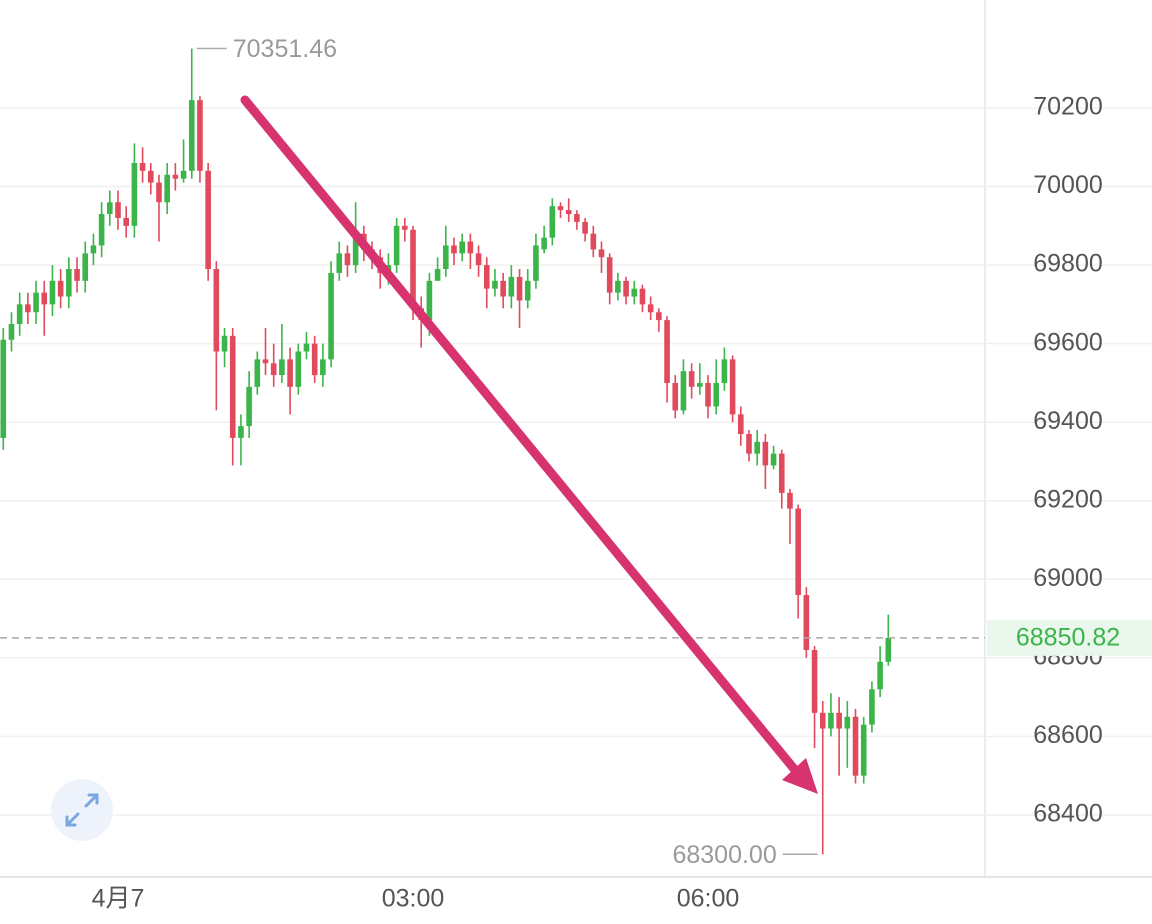 The image size is (1152, 924). What do you see at coordinates (800, 776) in the screenshot?
I see `arrow-head` at bounding box center [800, 776].